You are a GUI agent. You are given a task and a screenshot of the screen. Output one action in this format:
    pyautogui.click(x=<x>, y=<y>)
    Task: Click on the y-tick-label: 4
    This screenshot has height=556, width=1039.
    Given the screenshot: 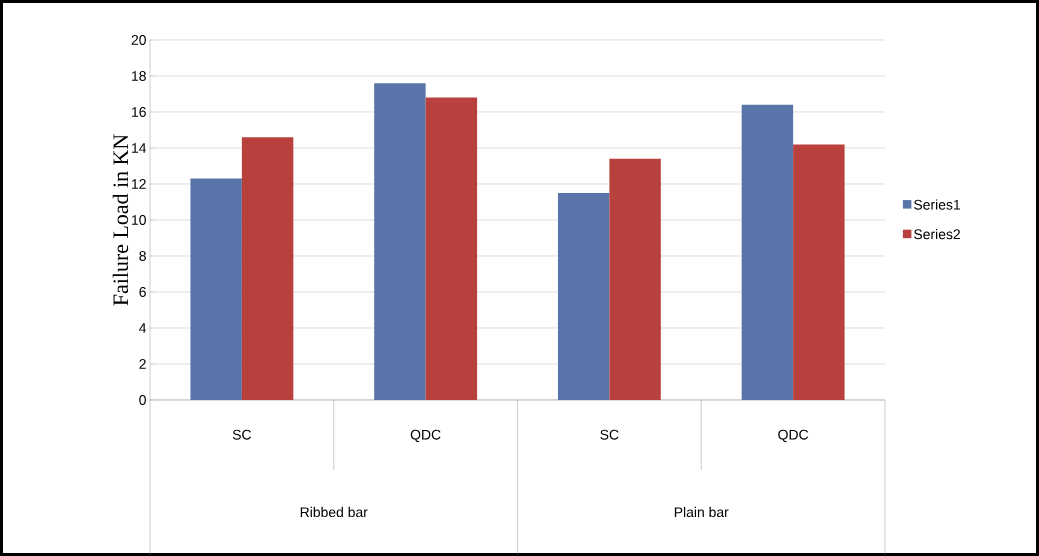 What is the action you would take?
    pyautogui.click(x=143, y=328)
    